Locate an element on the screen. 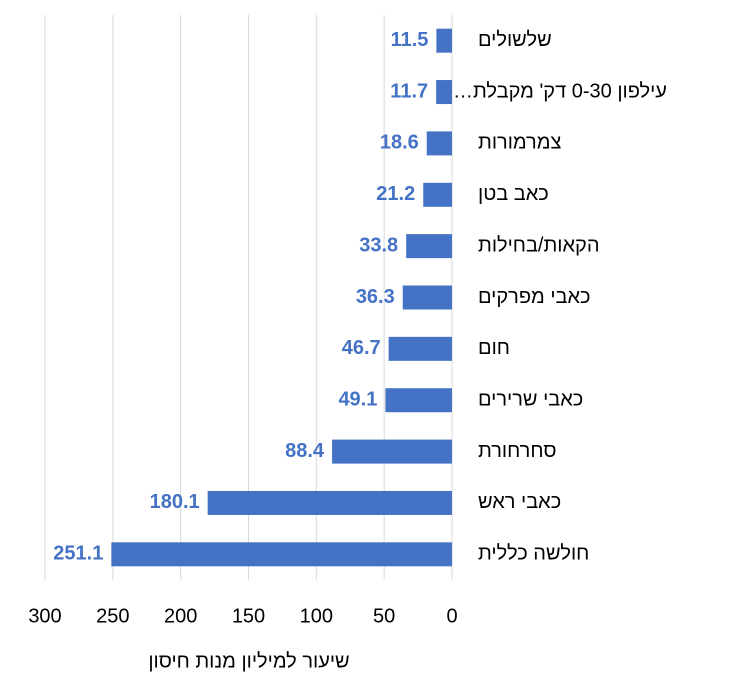 This screenshot has width=751, height=673. value-label: 88.4 is located at coordinates (305, 451).